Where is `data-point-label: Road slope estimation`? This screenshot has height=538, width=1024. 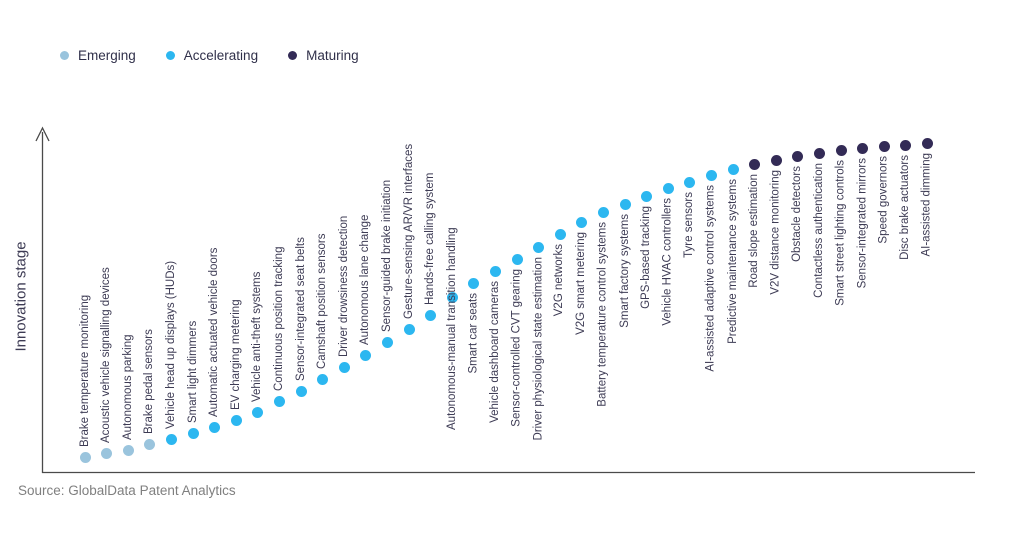
data-point-label: Road slope estimation is located at coordinates (754, 231).